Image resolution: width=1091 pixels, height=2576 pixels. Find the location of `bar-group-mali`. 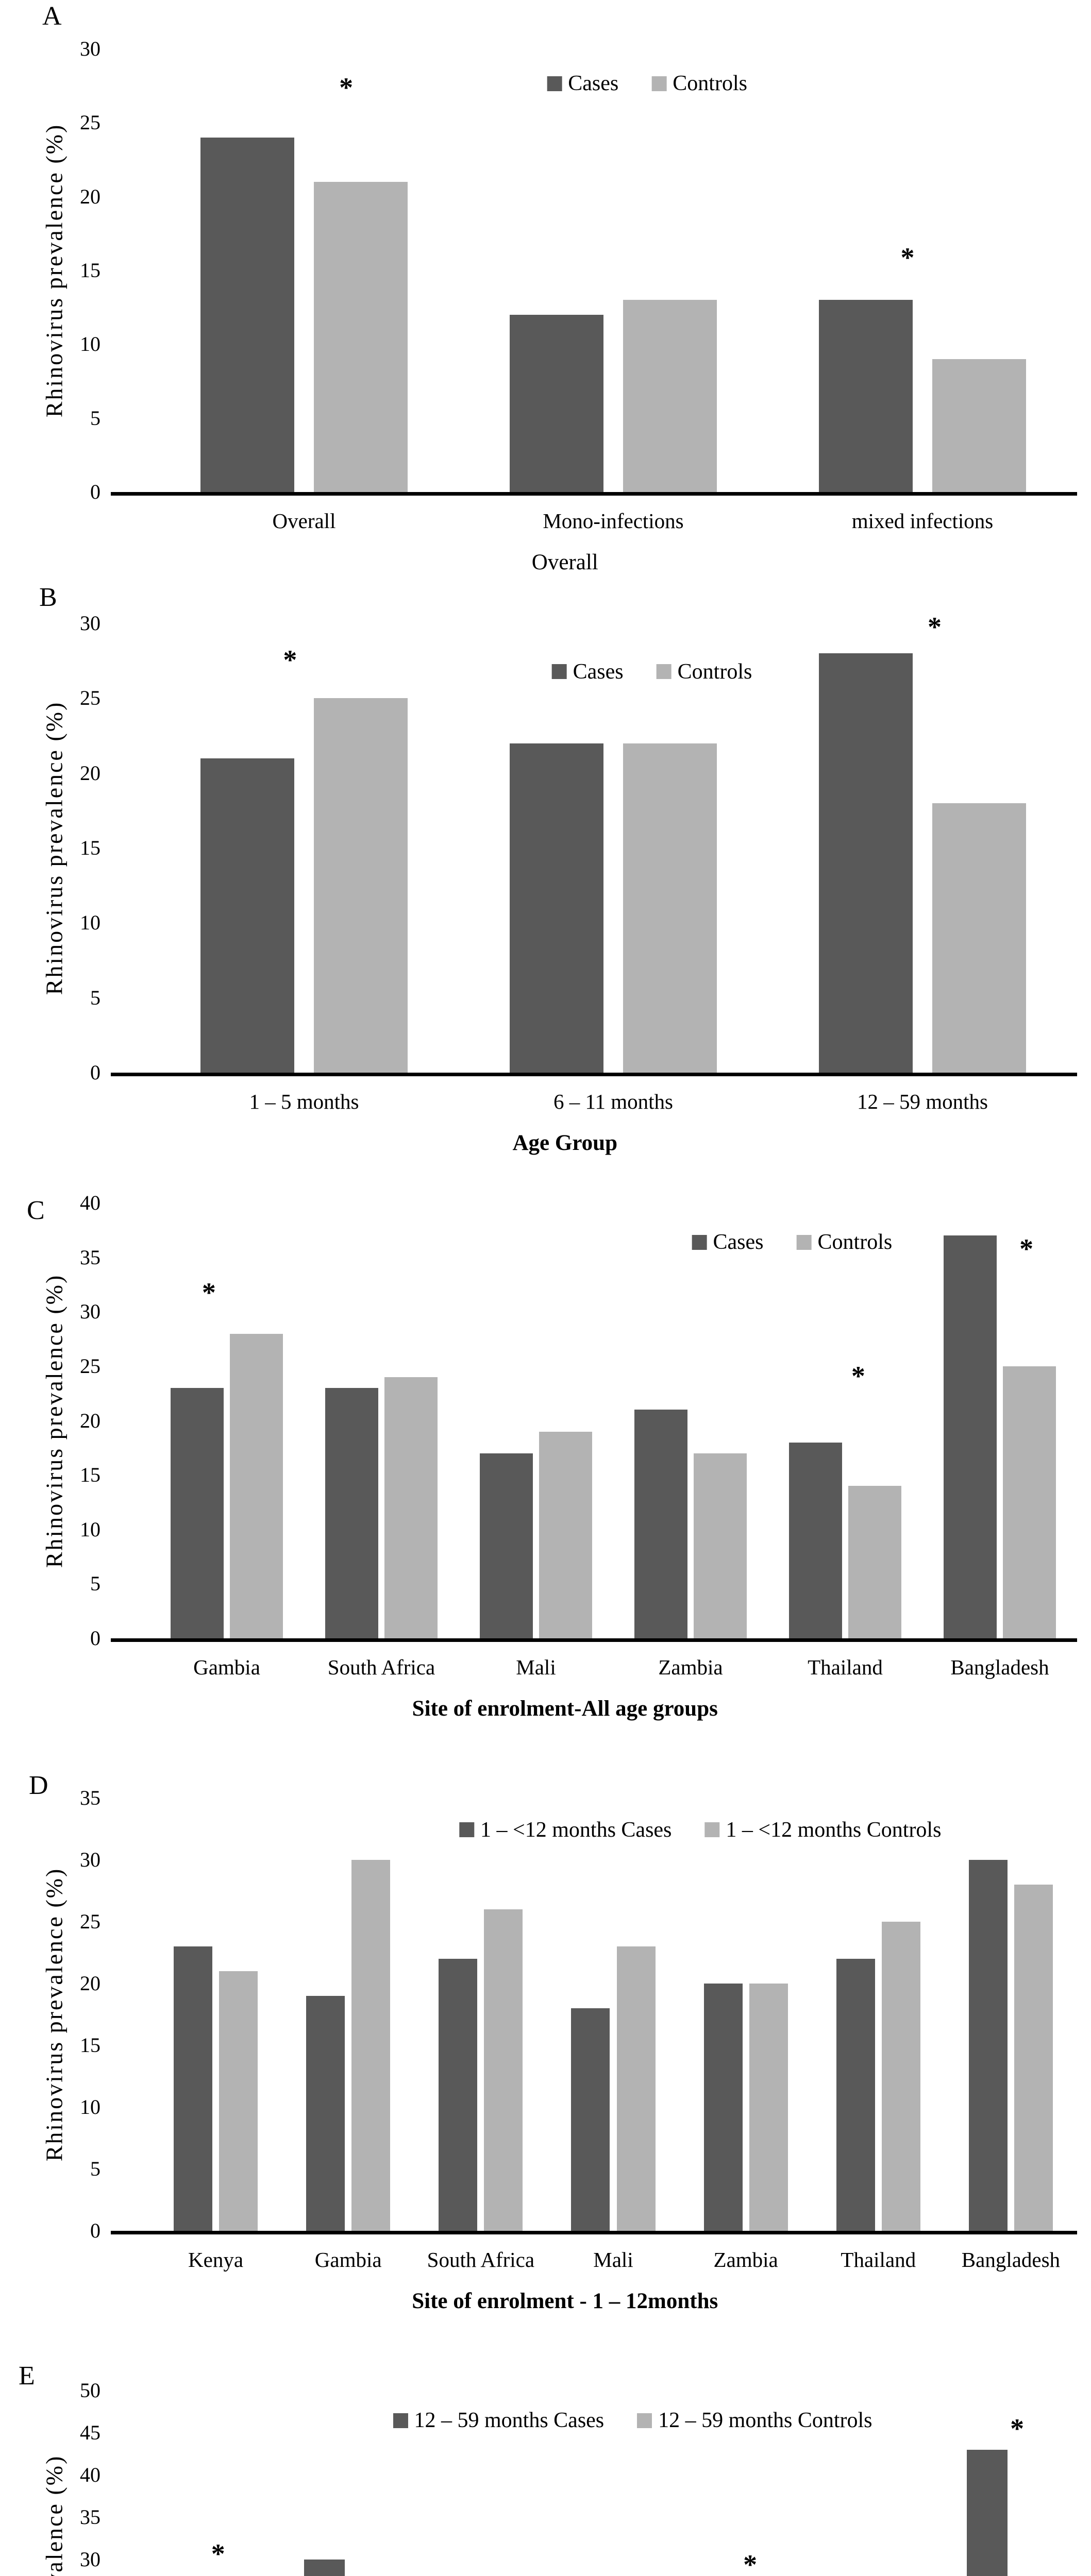

bar-group-mali is located at coordinates (613, 2088).